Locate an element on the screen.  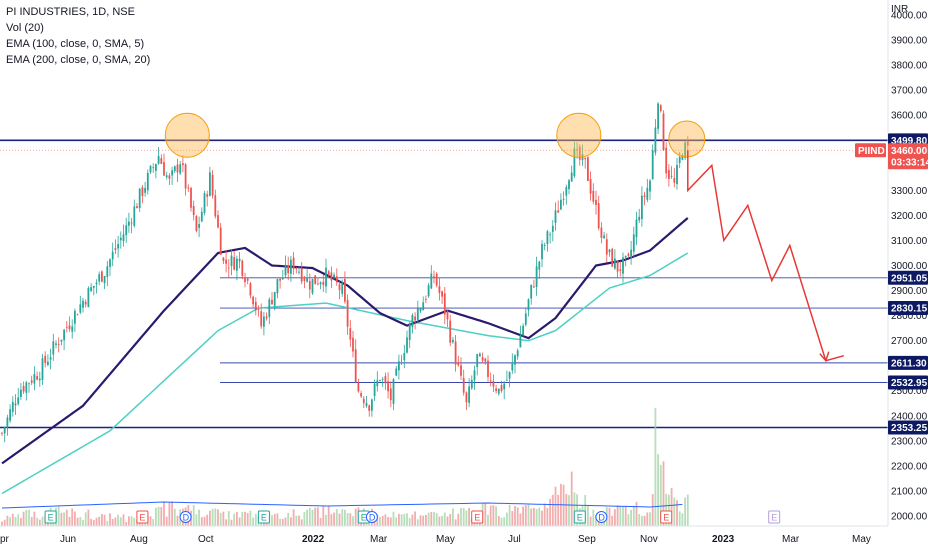
projection-arrowhead is located at coordinates (824, 357).